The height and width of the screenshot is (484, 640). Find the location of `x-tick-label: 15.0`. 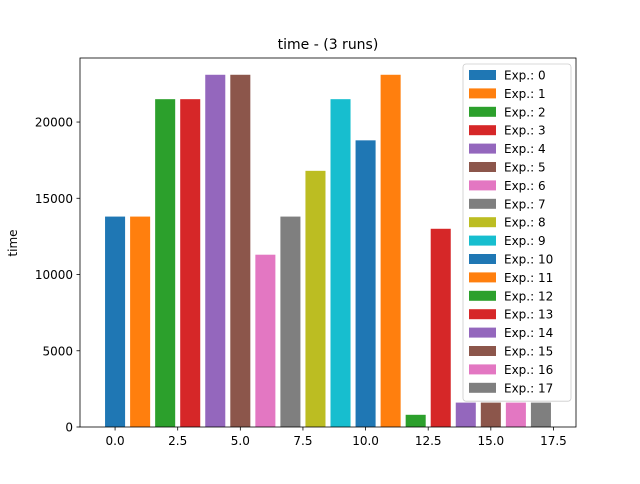

x-tick-label: 15.0 is located at coordinates (490, 441).